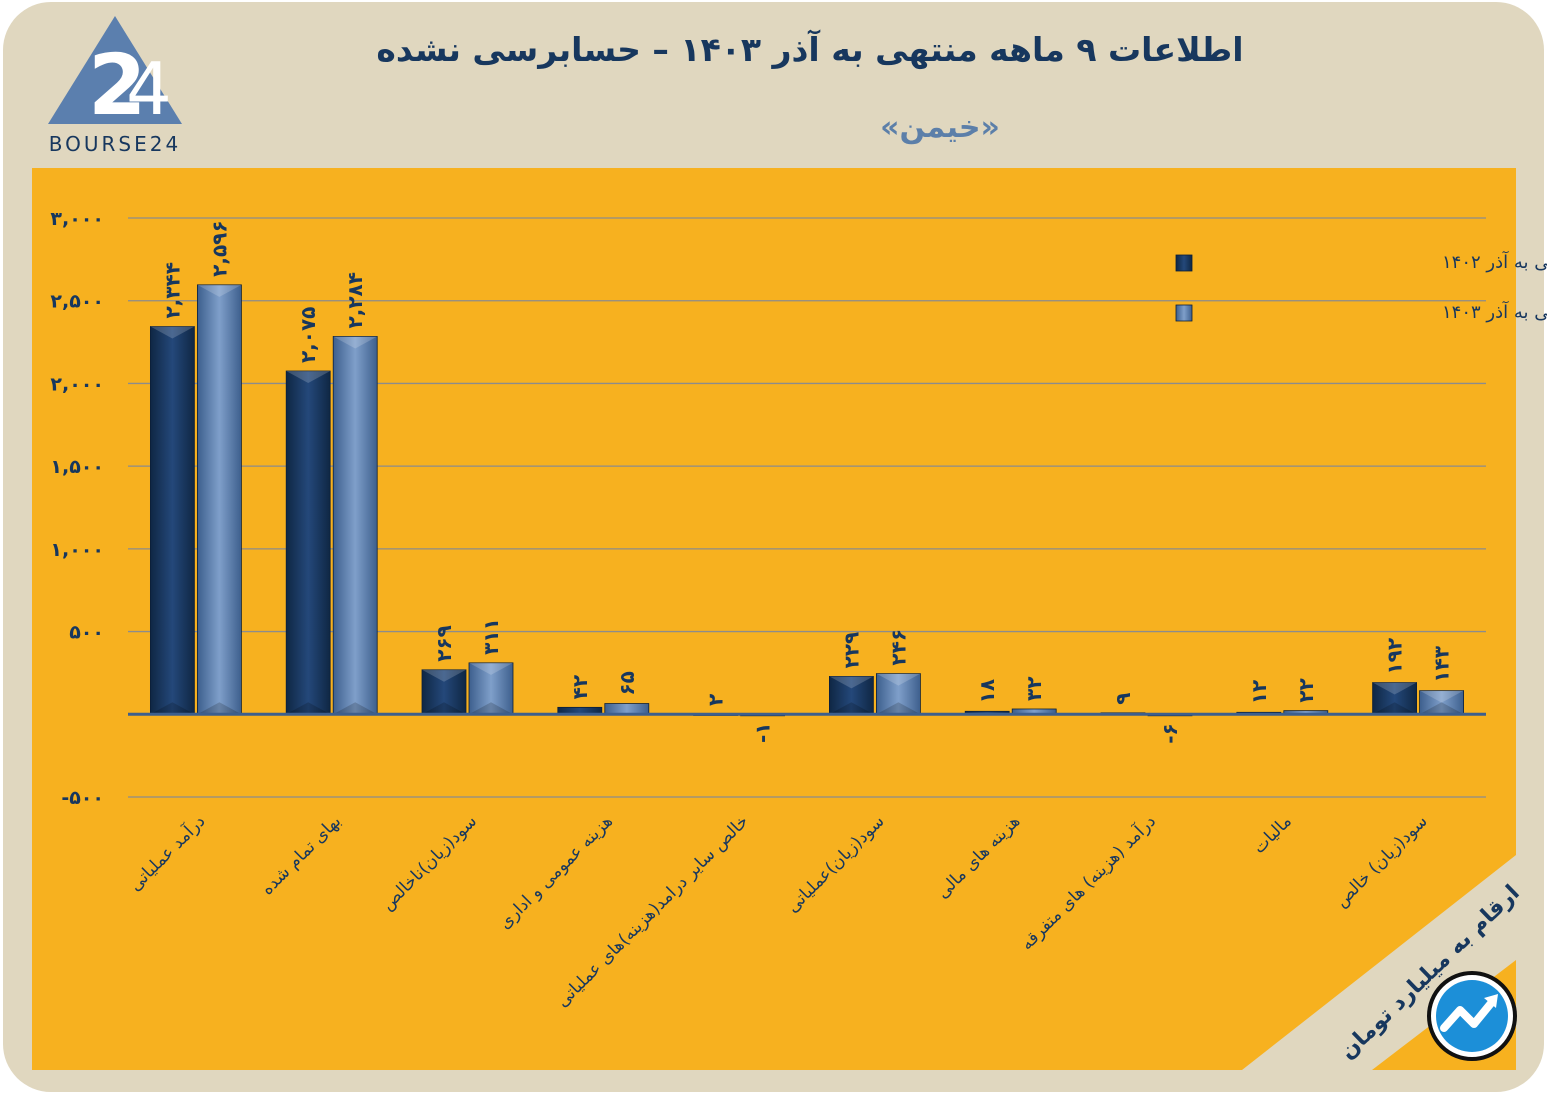  What do you see at coordinates (1442, 664) in the screenshot?
I see `data-label: ۱۴۳` at bounding box center [1442, 664].